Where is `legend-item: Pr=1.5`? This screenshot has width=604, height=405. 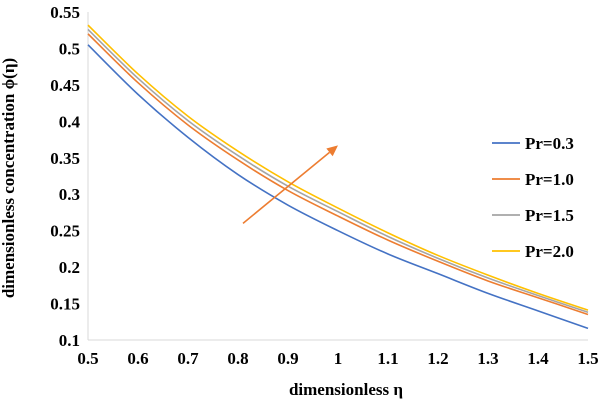
legend-item: Pr=1.5 is located at coordinates (533, 215).